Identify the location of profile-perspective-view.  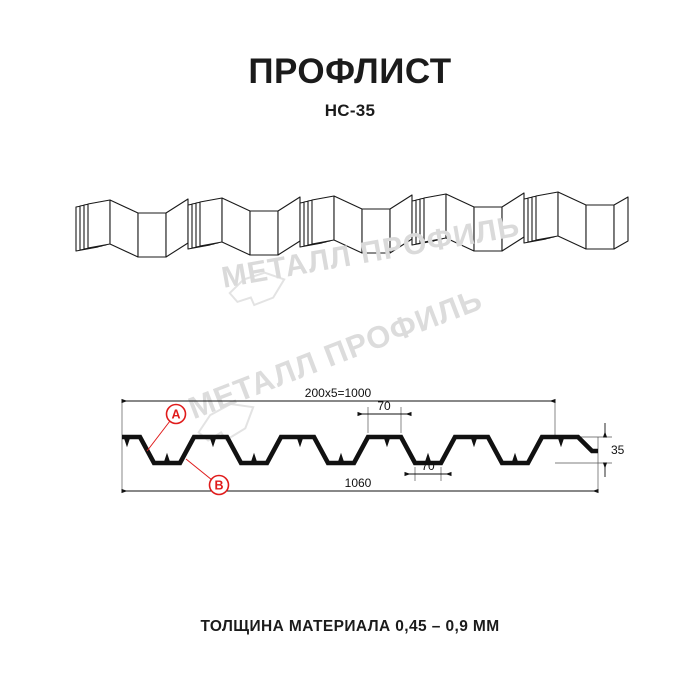
(353, 245).